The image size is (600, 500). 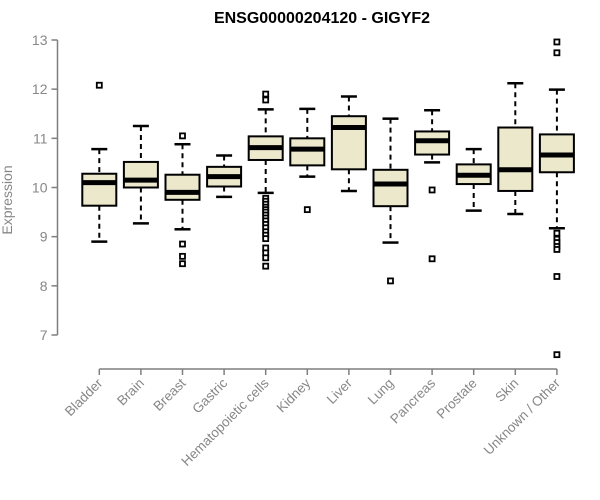 What do you see at coordinates (40, 40) in the screenshot?
I see `y-tick-label: 13` at bounding box center [40, 40].